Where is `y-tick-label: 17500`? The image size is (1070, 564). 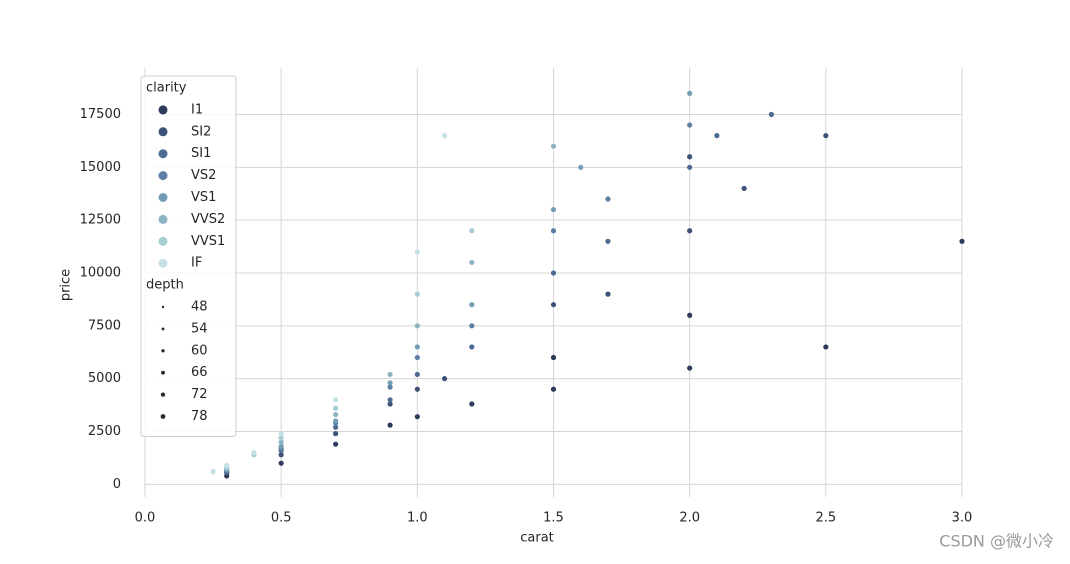 y-tick-label: 17500 is located at coordinates (100, 114).